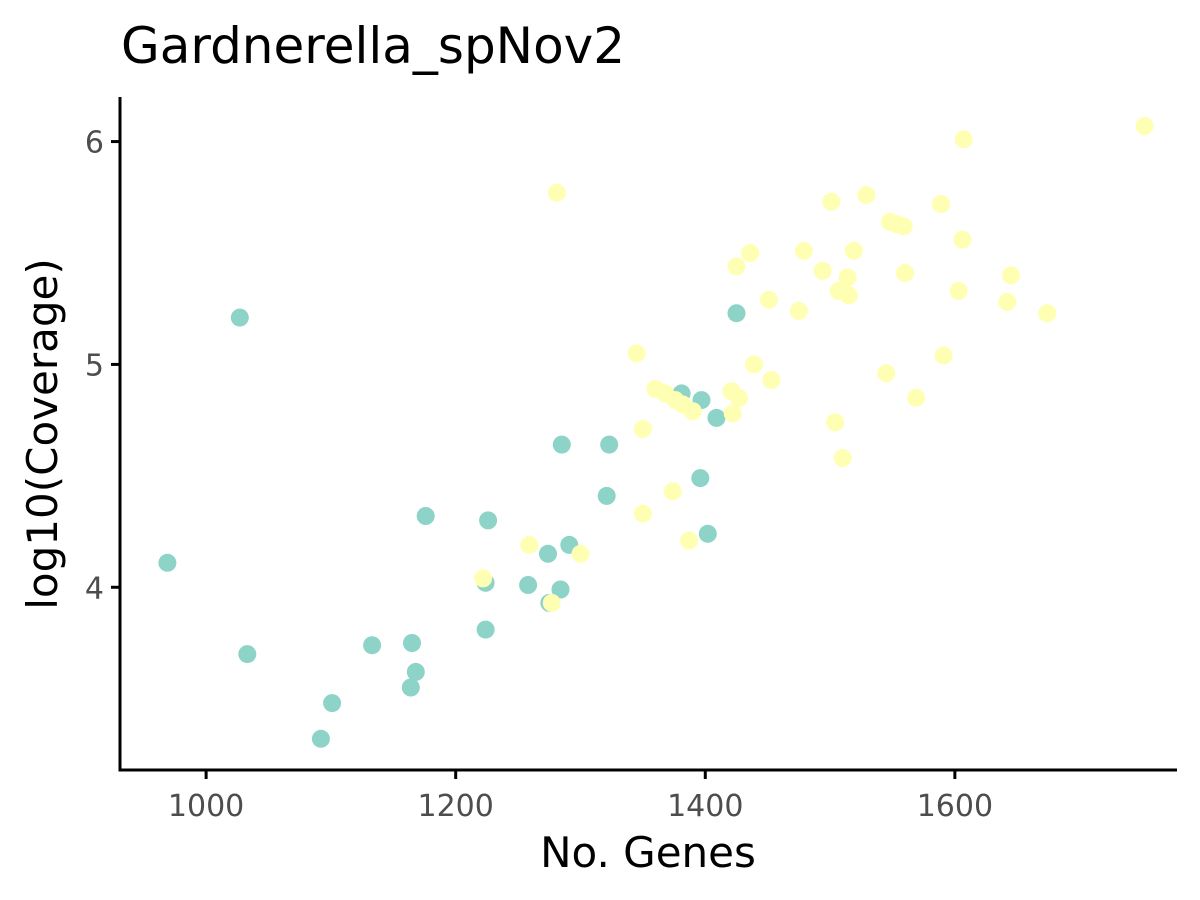 This screenshot has height=900, width=1200. I want to click on x-tick-label: 1600, so click(955, 806).